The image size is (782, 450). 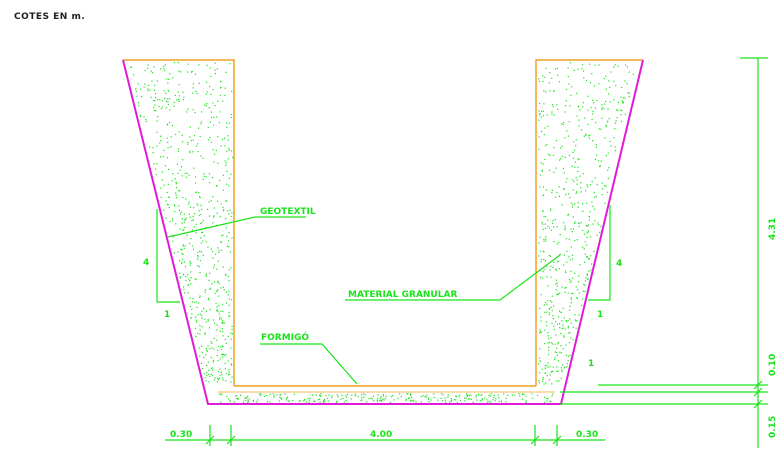 I want to click on left-slope-rise: 4, so click(x=146, y=263).